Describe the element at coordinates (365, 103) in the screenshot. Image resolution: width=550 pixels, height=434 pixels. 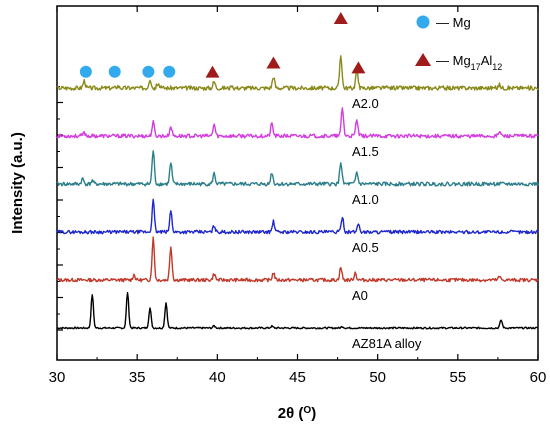
I see `series-label: A2.0` at that location.